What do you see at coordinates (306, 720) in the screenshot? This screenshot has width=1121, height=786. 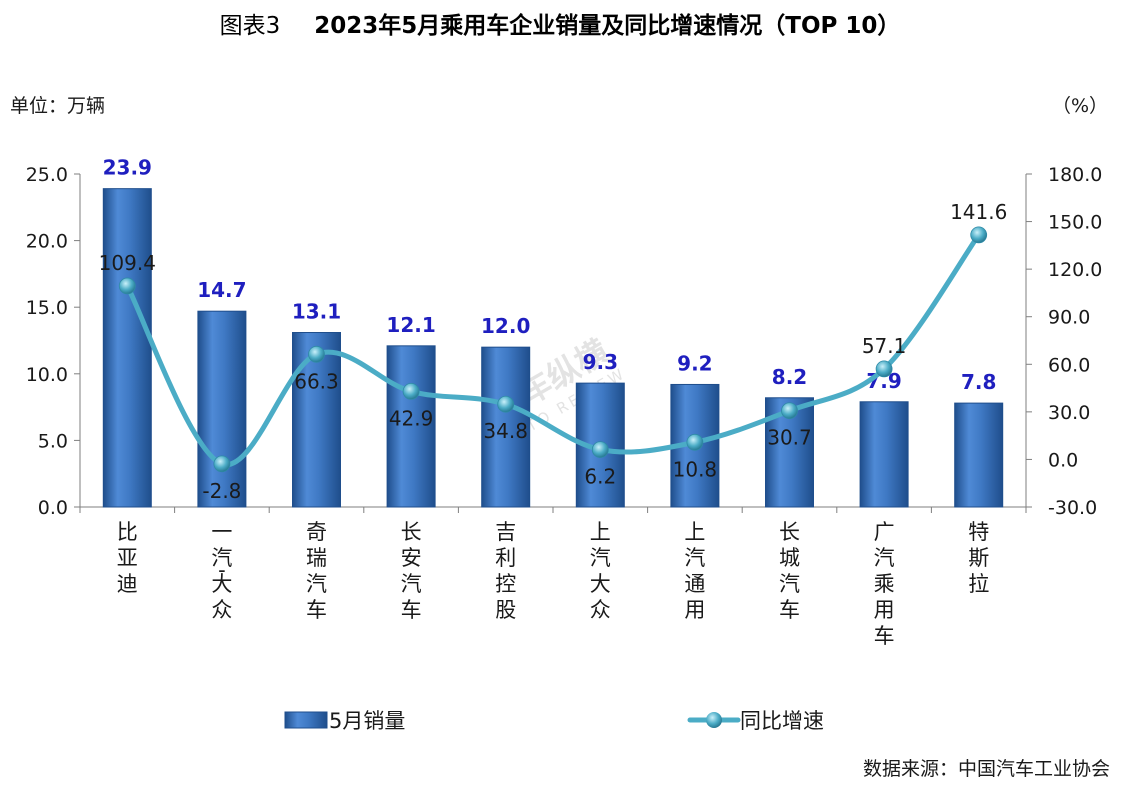 I see `legend-bar-swatch` at bounding box center [306, 720].